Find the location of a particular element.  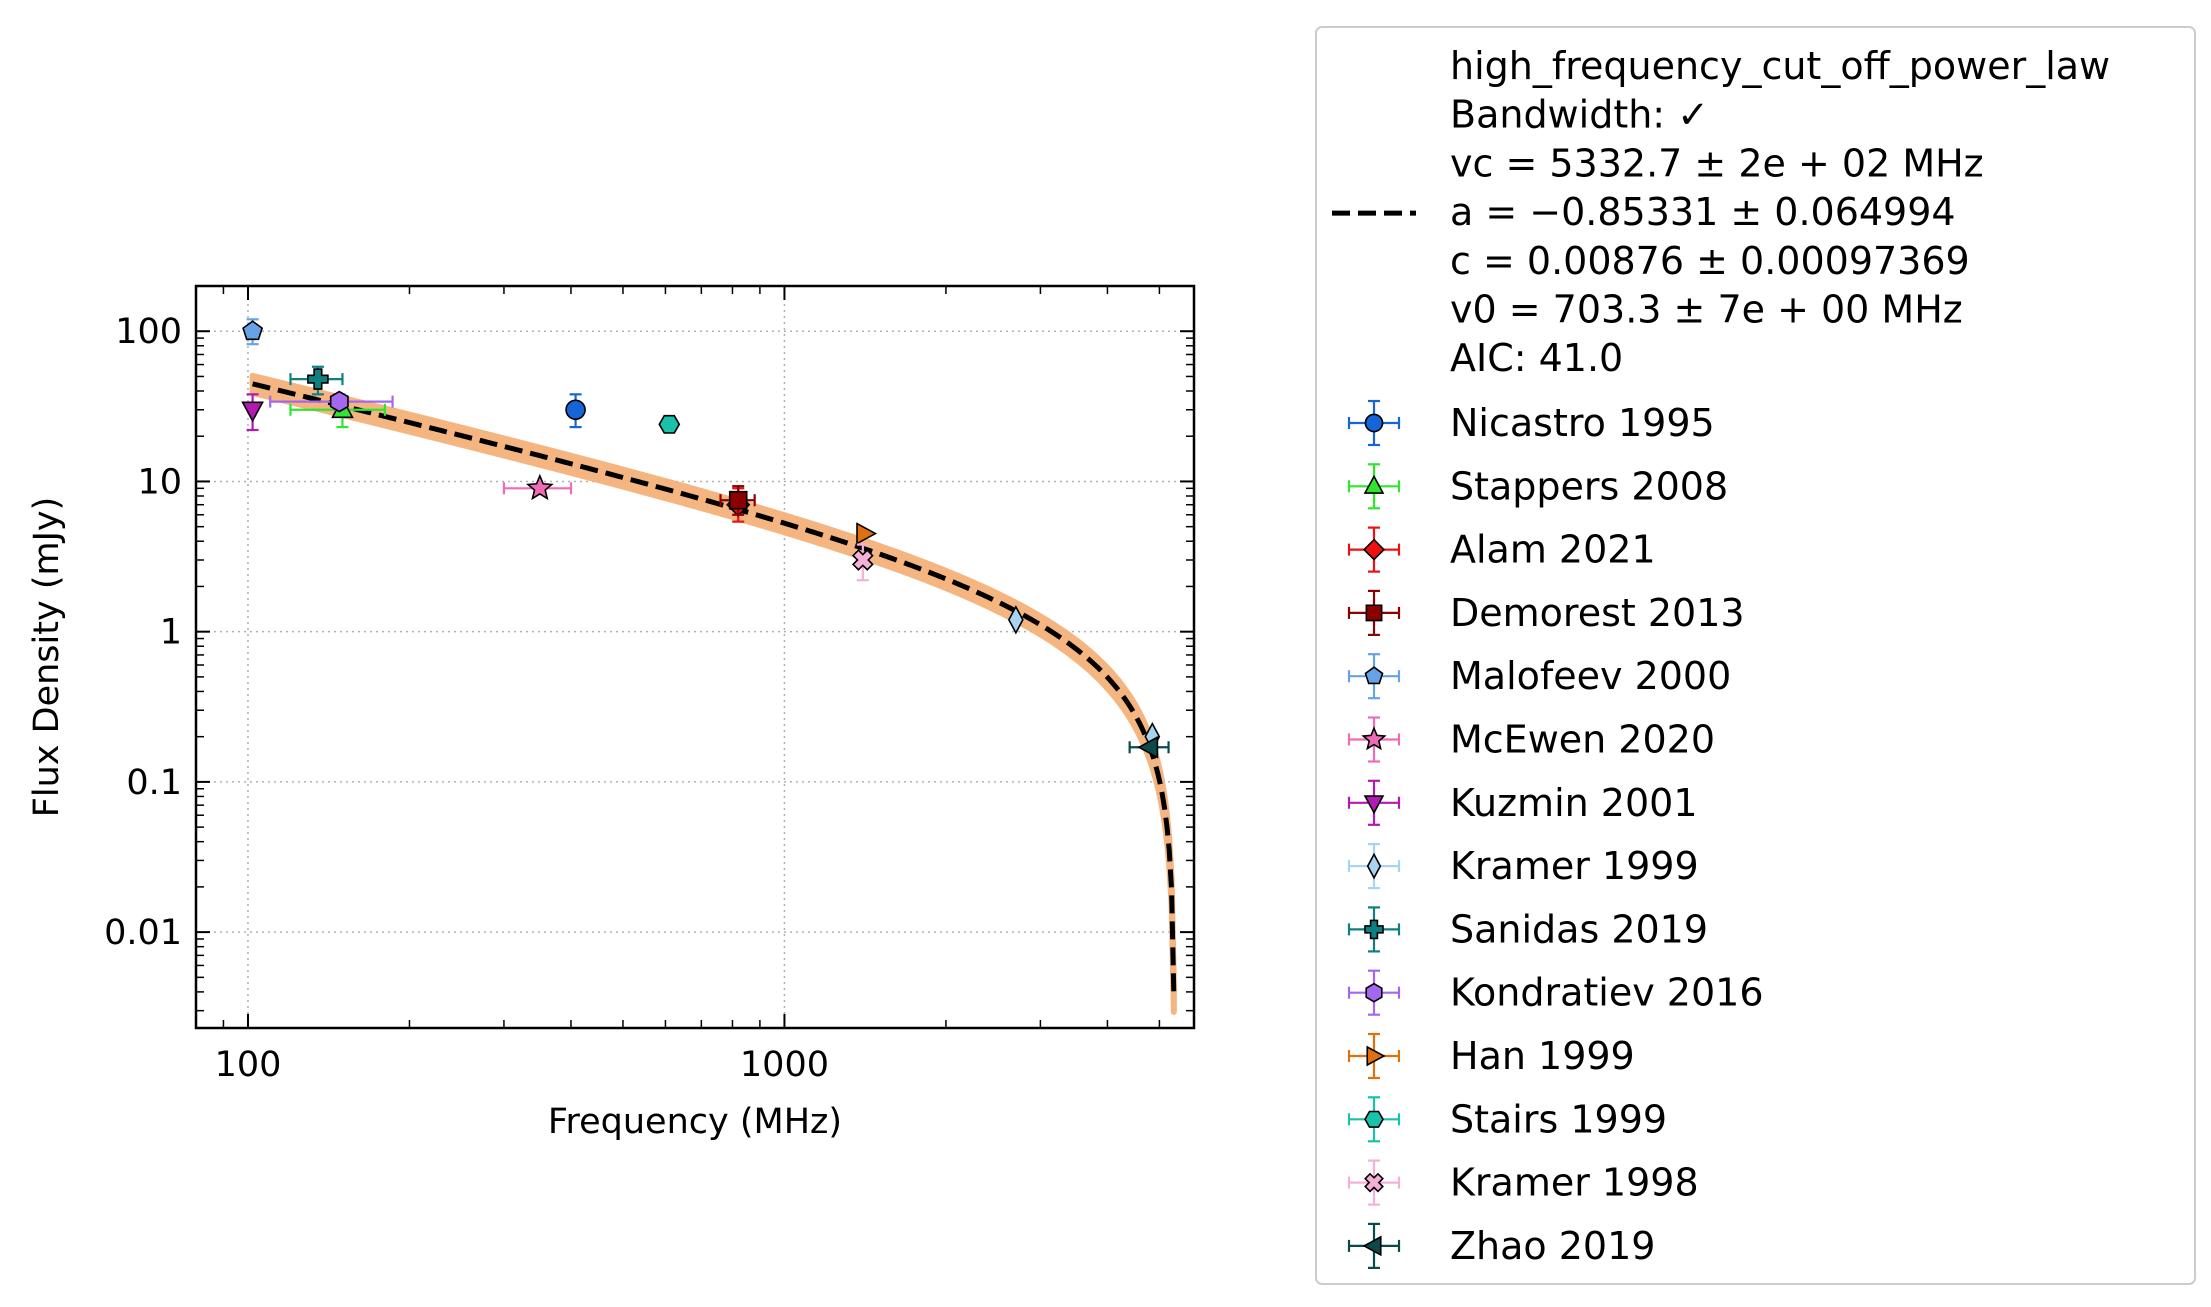

y-tick-label: 100 is located at coordinates (148, 332).